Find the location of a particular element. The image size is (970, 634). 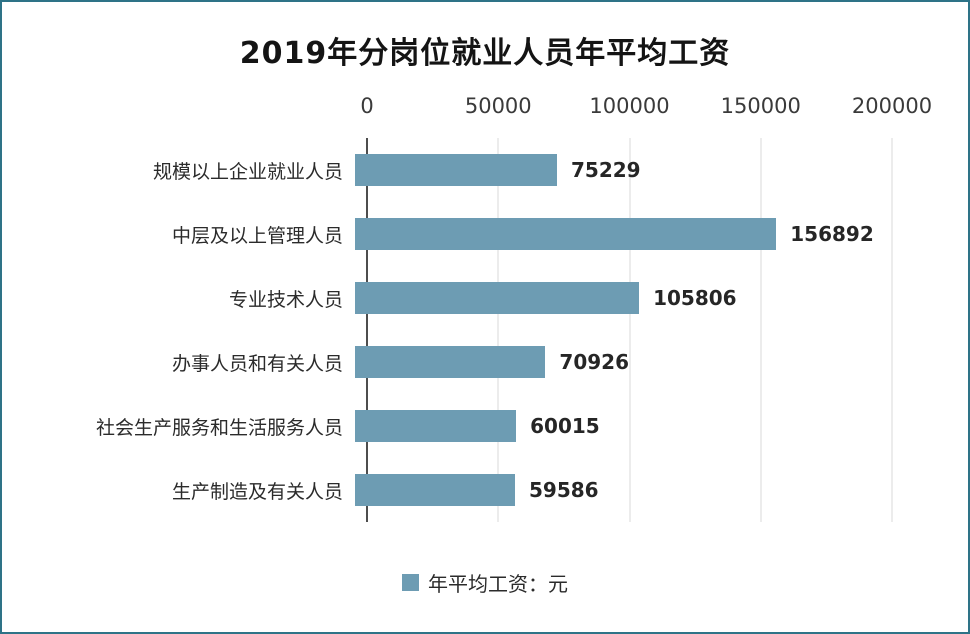

x-tick-label: 0 is located at coordinates (367, 106).